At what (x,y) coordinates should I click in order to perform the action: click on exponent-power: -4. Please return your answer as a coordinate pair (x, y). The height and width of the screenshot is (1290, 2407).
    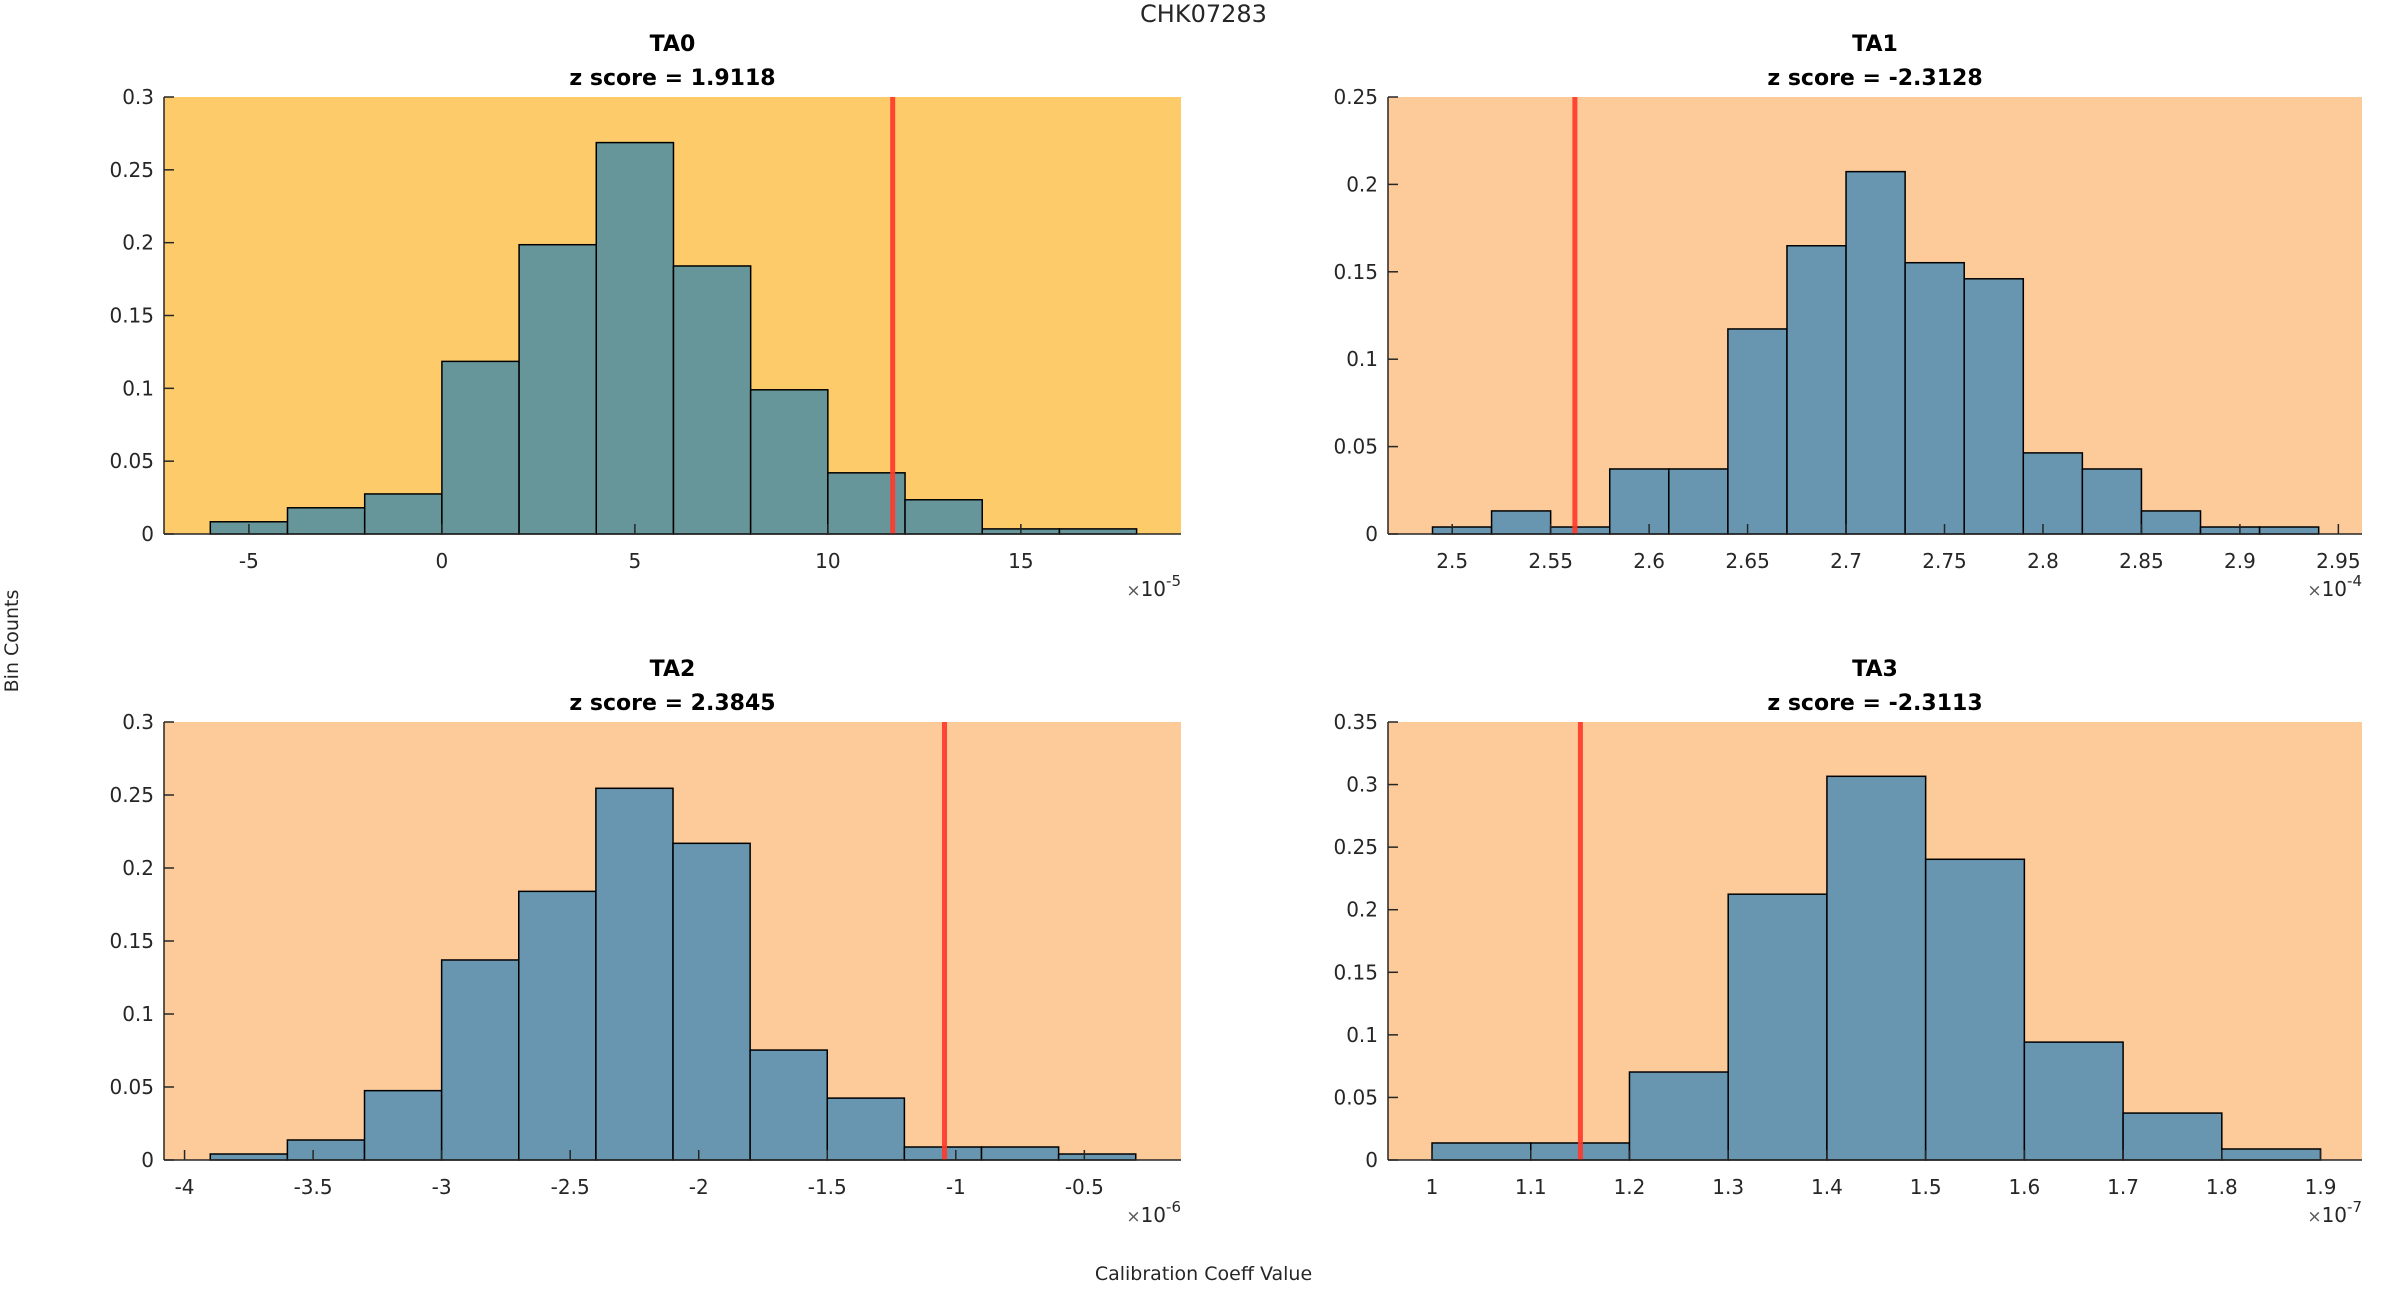
    Looking at the image, I should click on (2354, 581).